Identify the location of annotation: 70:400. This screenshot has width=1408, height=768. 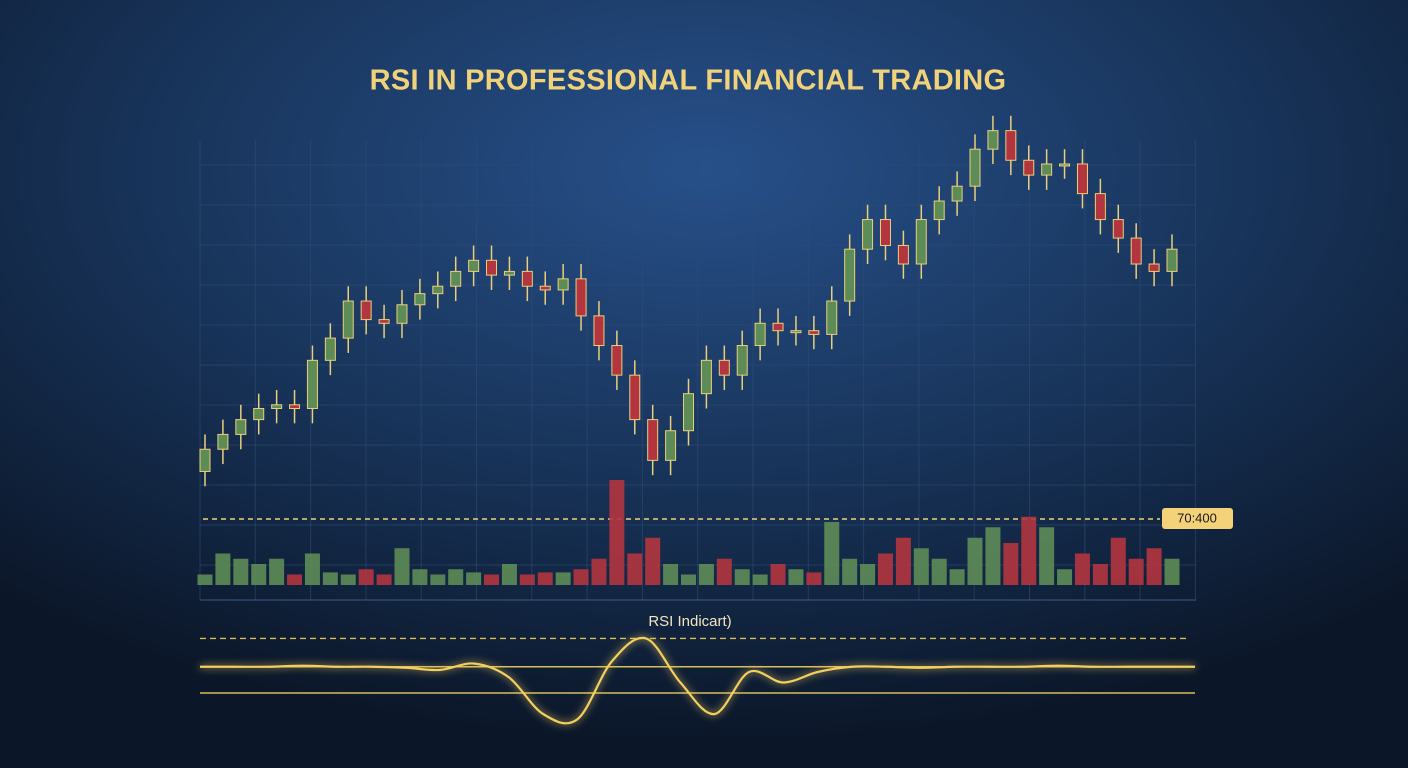
(1197, 517).